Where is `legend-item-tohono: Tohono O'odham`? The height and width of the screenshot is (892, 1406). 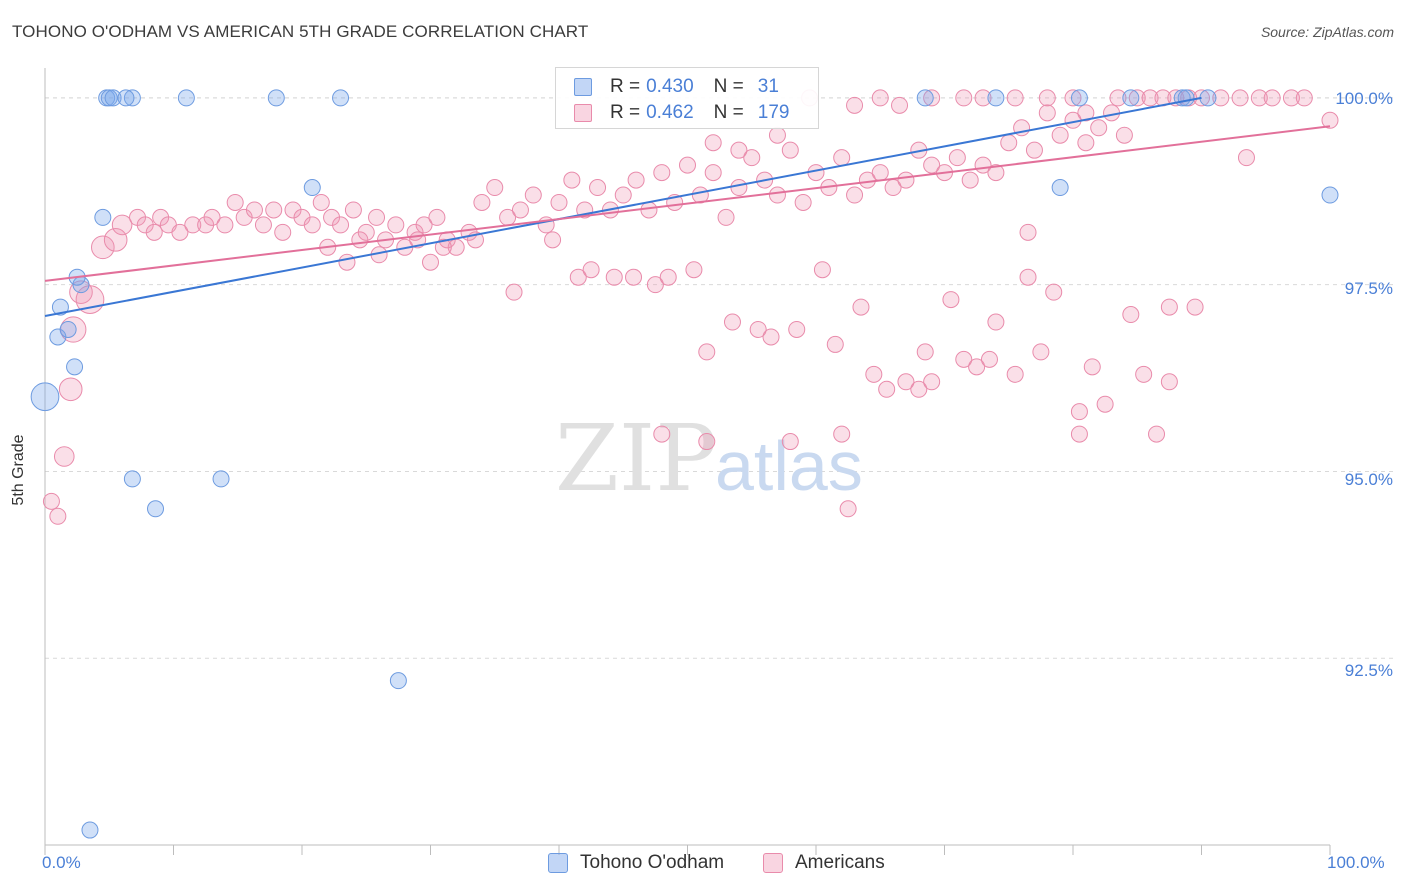
legend-item-tohono: Tohono O'odham is located at coordinates (636, 863).